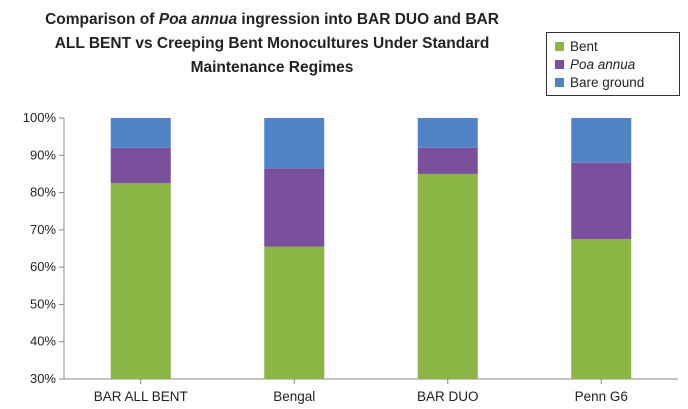  What do you see at coordinates (43, 192) in the screenshot?
I see `y-tick-label: 80%` at bounding box center [43, 192].